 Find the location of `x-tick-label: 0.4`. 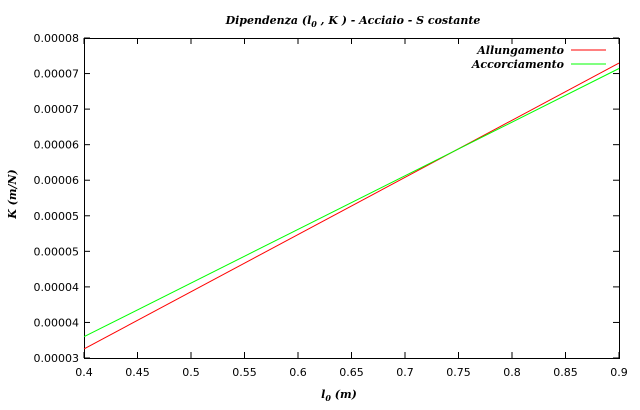

x-tick-label: 0.4 is located at coordinates (84, 372).